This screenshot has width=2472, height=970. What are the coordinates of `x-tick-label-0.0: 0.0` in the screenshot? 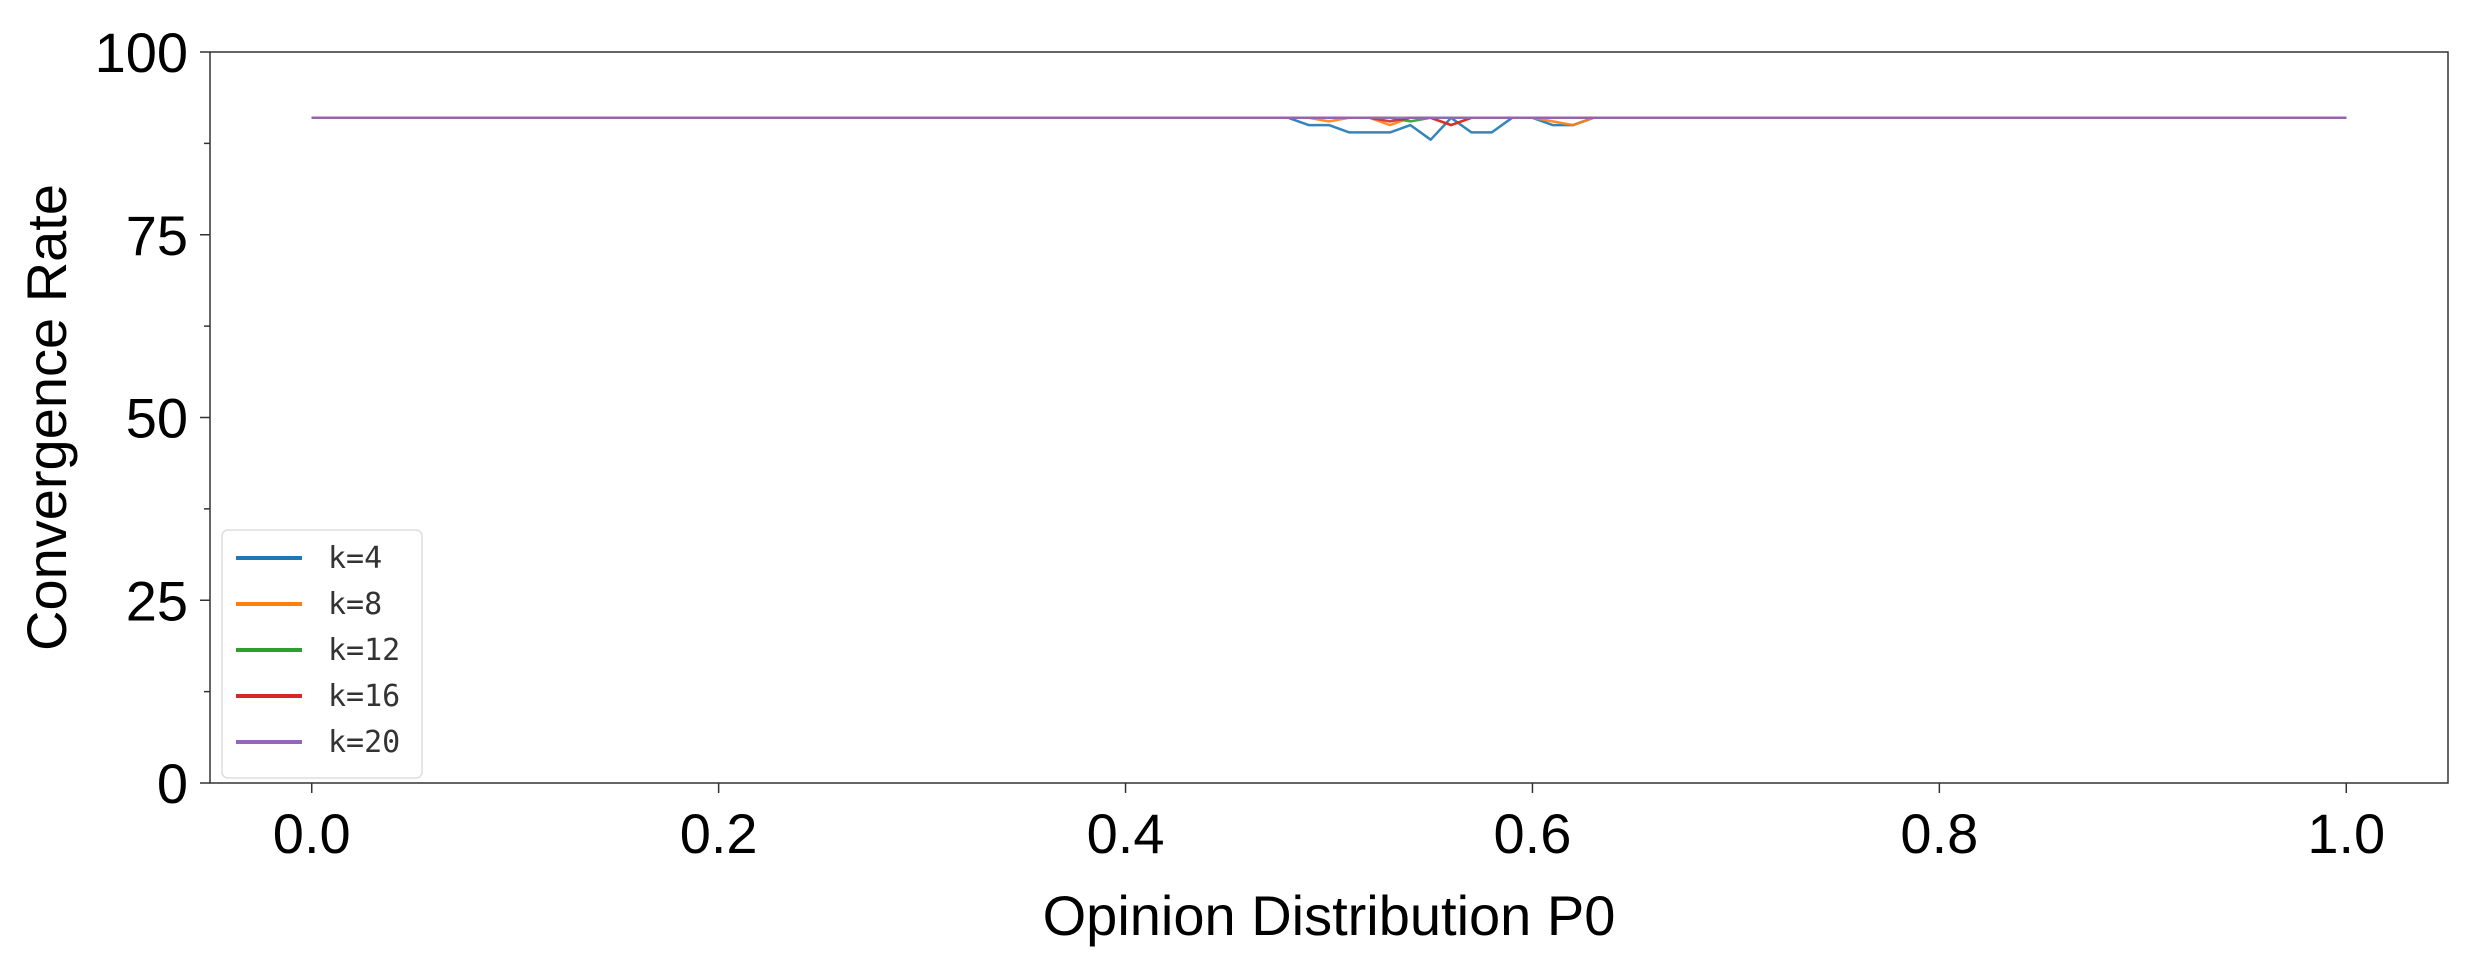 It's located at (312, 833).